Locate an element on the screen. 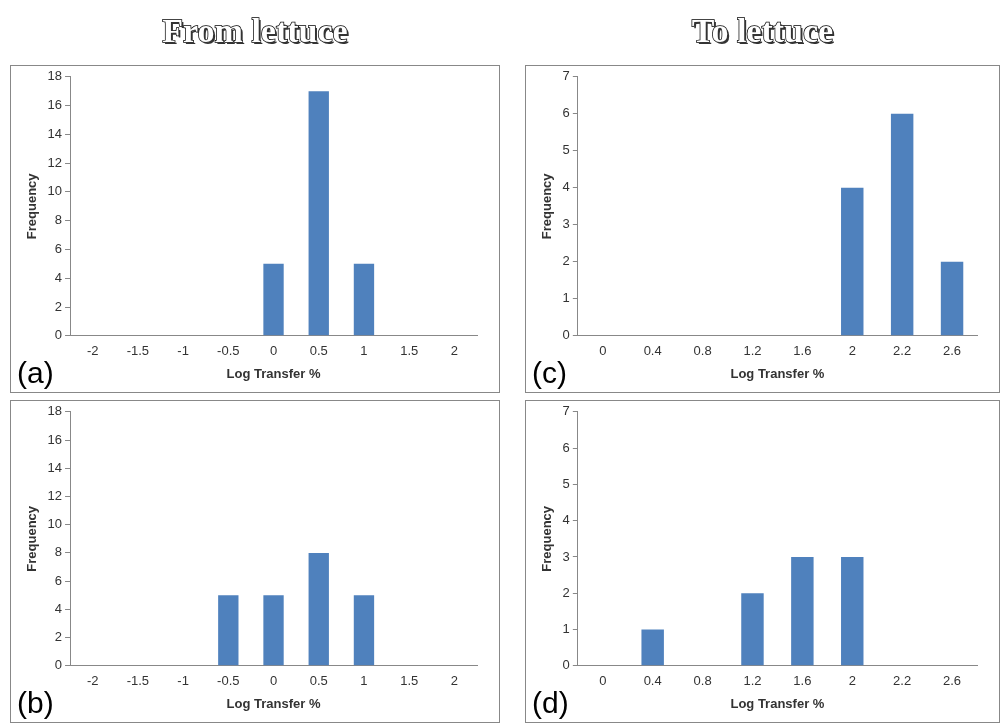  text: (b) is located at coordinates (35, 703).